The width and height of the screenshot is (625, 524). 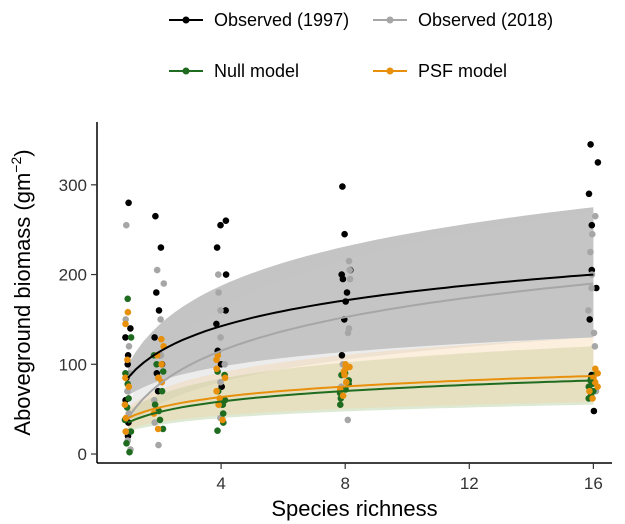 I want to click on x-tick-label: 12, so click(x=469, y=483).